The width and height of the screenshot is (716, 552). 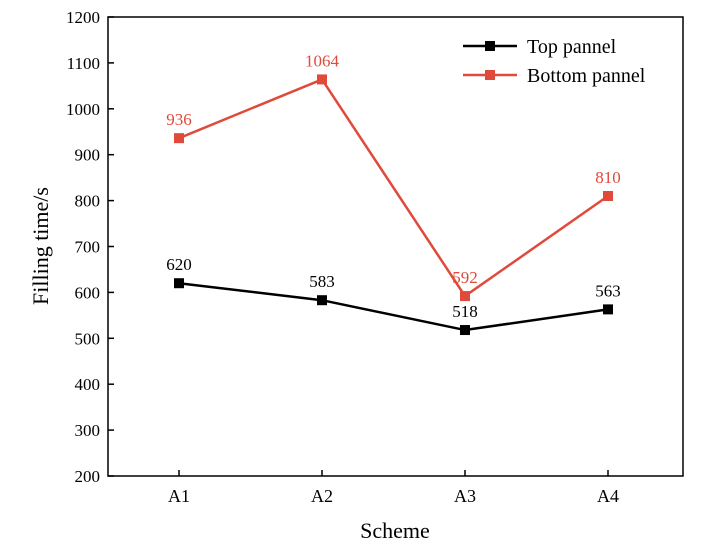 I want to click on data-label: 583, so click(x=322, y=281).